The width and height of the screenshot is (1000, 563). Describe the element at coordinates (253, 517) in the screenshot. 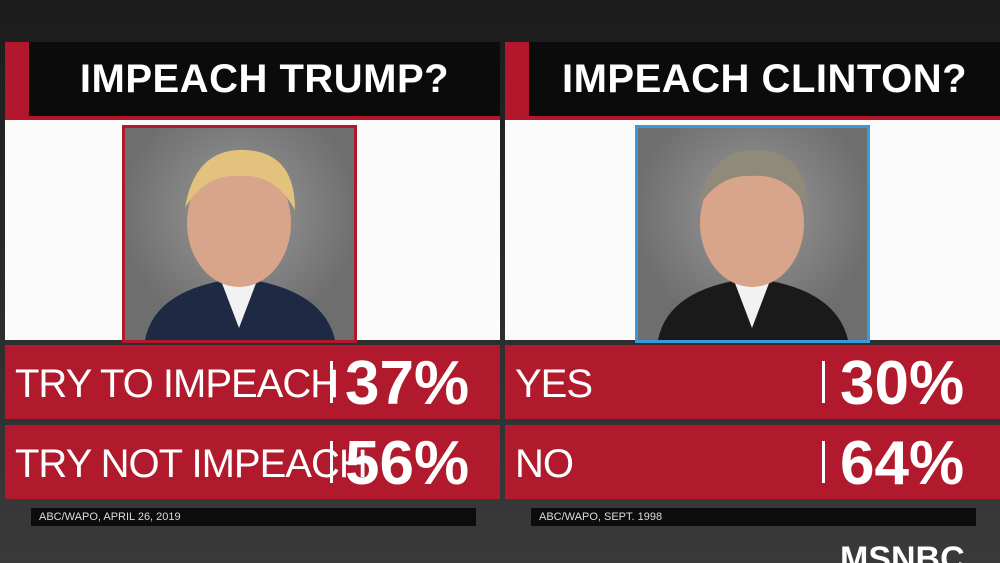

I see `source-note: ABC/WAPO, APRIL 26, 2019` at that location.